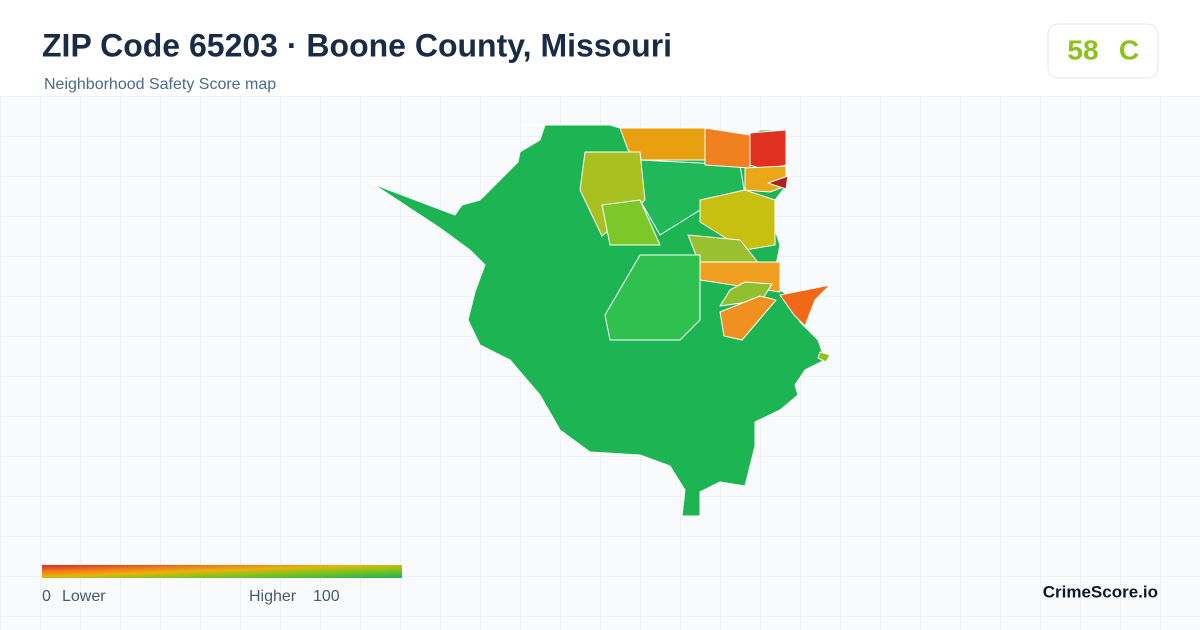 The image size is (1200, 630). Describe the element at coordinates (1082, 49) in the screenshot. I see `score-value: 58` at that location.